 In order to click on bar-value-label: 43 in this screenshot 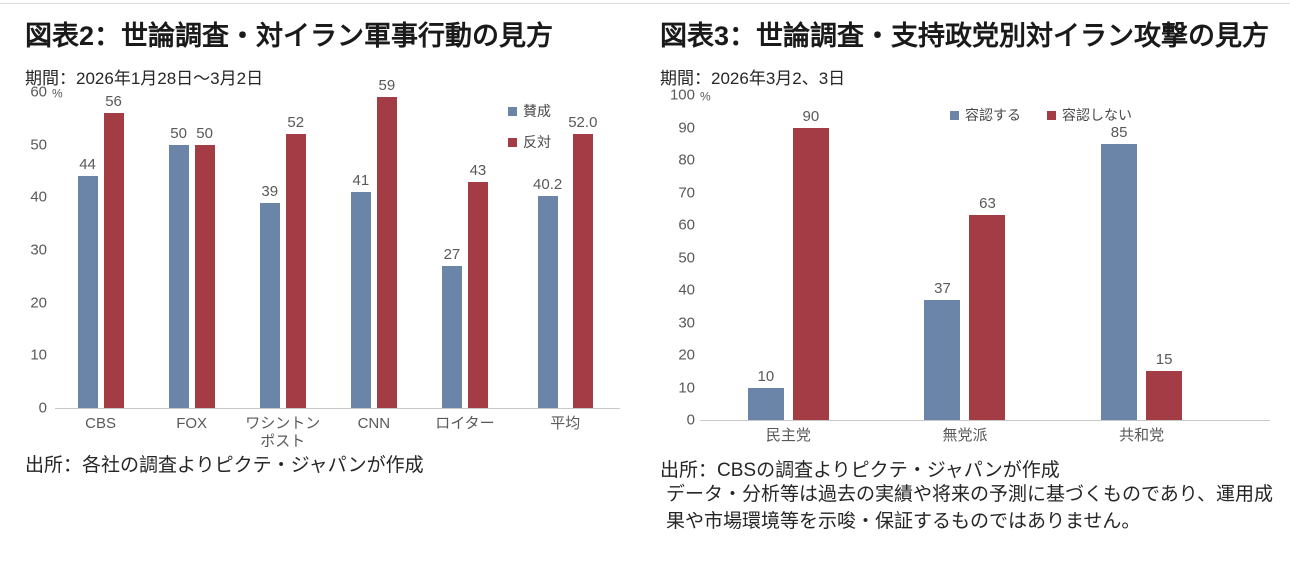, I will do `click(478, 170)`.